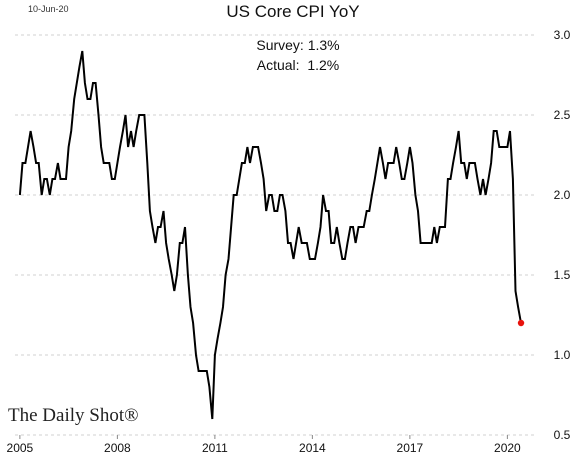 Image resolution: width=586 pixels, height=463 pixels. Describe the element at coordinates (521, 323) in the screenshot. I see `latest-point-marker` at that location.